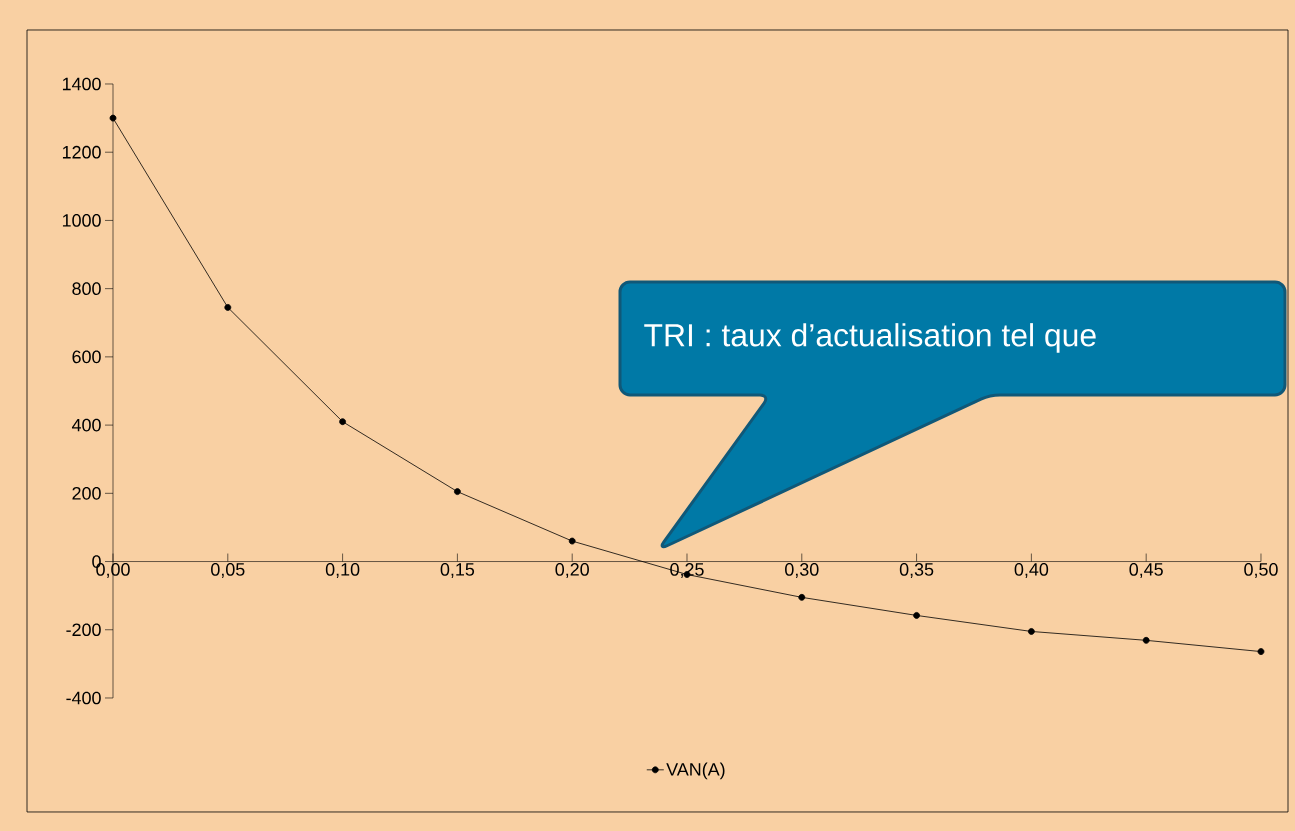 The height and width of the screenshot is (831, 1295). Describe the element at coordinates (86, 288) in the screenshot. I see `y-tick-label: 800` at that location.